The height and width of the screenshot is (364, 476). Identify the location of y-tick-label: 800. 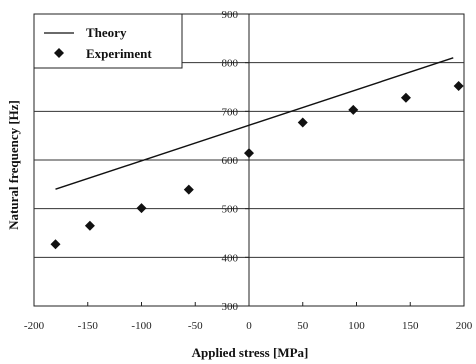
(230, 64).